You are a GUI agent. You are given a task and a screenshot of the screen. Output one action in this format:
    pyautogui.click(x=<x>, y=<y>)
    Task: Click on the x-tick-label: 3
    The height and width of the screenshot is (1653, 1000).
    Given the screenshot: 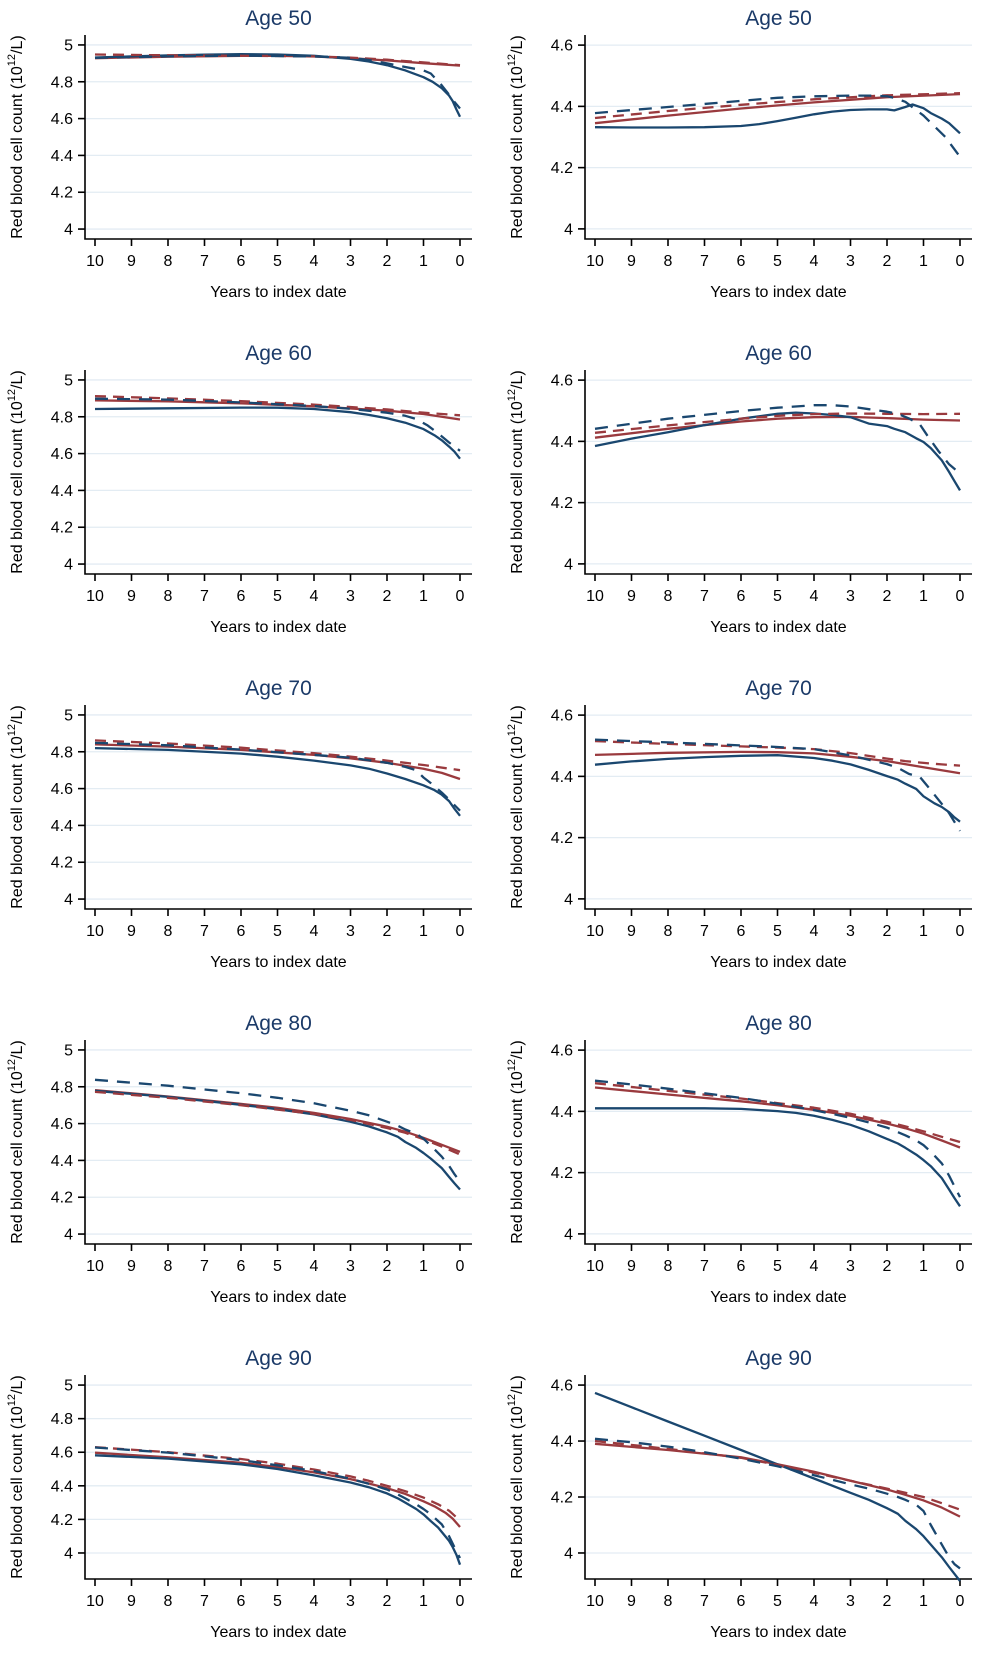 What is the action you would take?
    pyautogui.click(x=350, y=931)
    